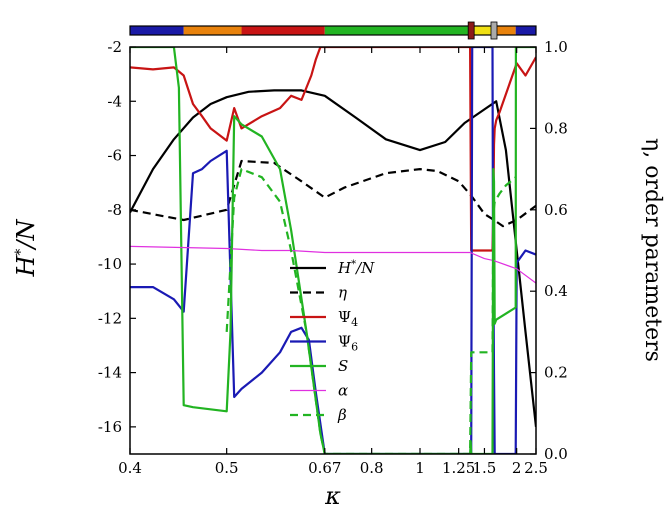 This screenshot has width=666, height=524. I want to click on y-right-tick-label-3: 0.6, so click(556, 210).